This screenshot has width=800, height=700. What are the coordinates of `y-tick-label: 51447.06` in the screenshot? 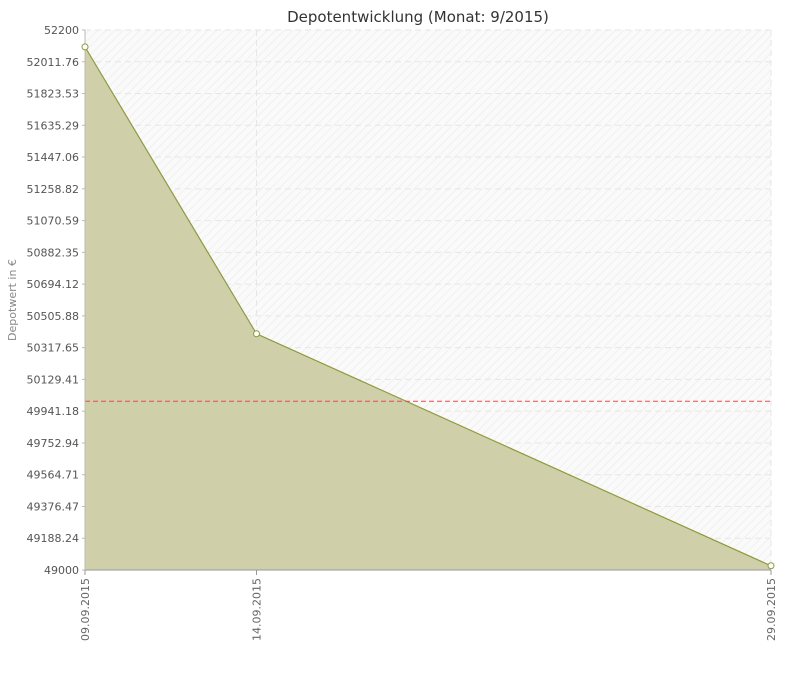 It's located at (53, 157).